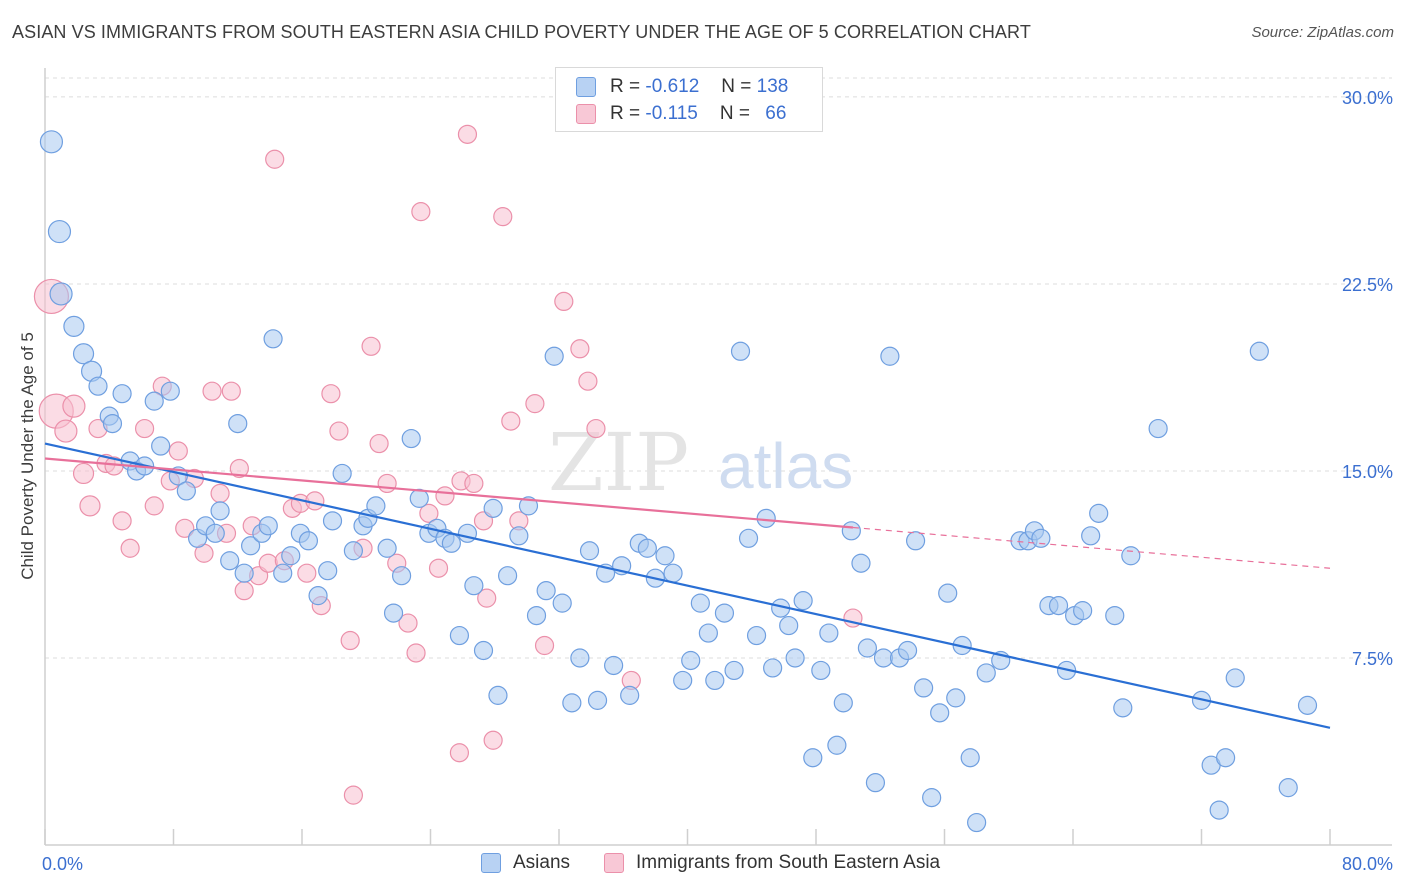 The height and width of the screenshot is (892, 1406). I want to click on legend-row-asians: R = -0.612 N = 138, so click(682, 87).